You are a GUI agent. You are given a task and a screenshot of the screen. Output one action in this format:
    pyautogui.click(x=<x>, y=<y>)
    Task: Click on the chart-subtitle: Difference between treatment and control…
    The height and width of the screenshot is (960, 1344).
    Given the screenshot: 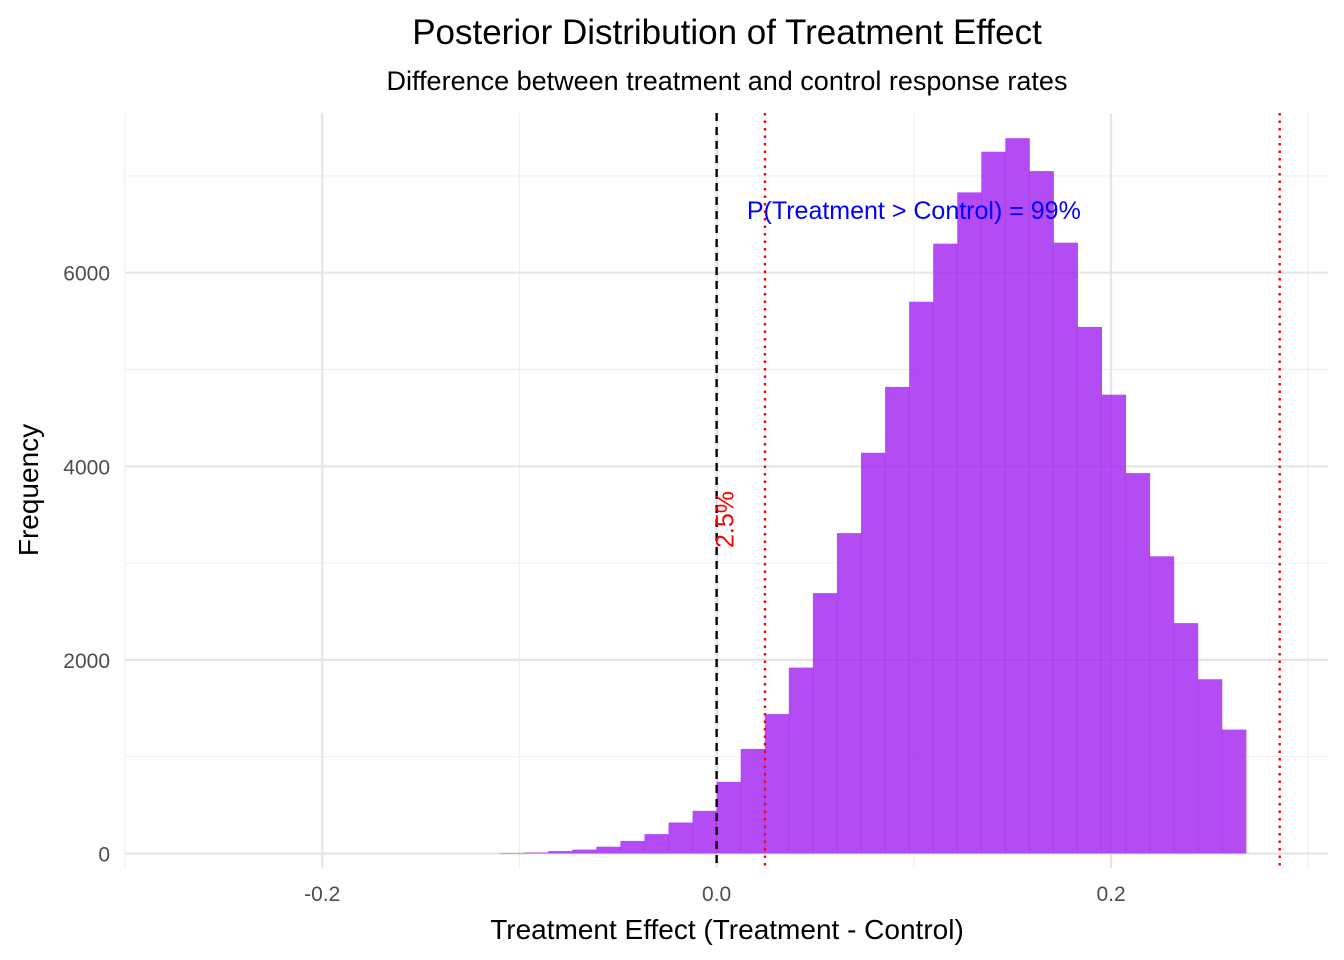 What is the action you would take?
    pyautogui.click(x=727, y=81)
    